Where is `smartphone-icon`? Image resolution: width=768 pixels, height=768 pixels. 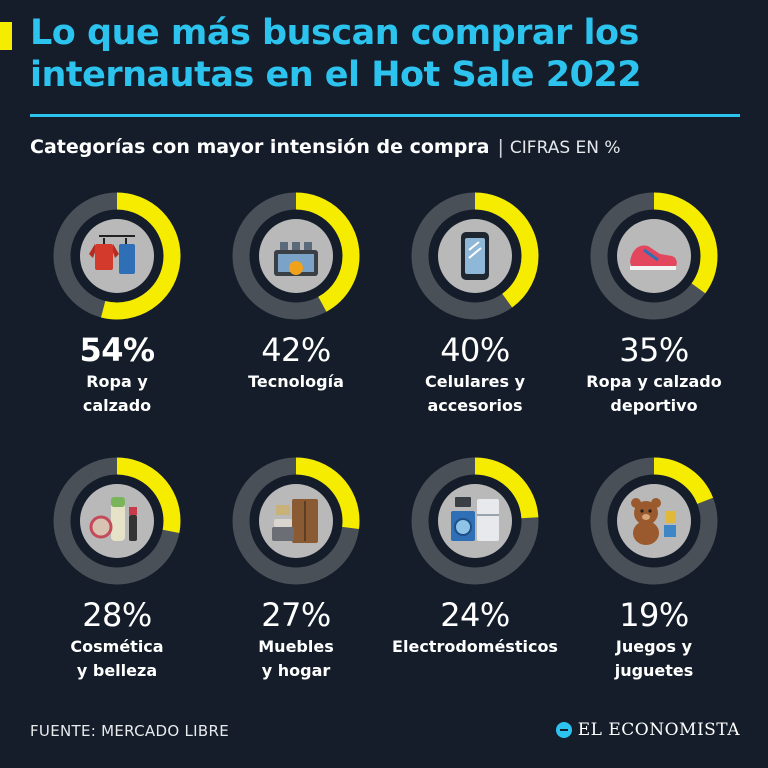
smartphone-icon is located at coordinates (475, 256).